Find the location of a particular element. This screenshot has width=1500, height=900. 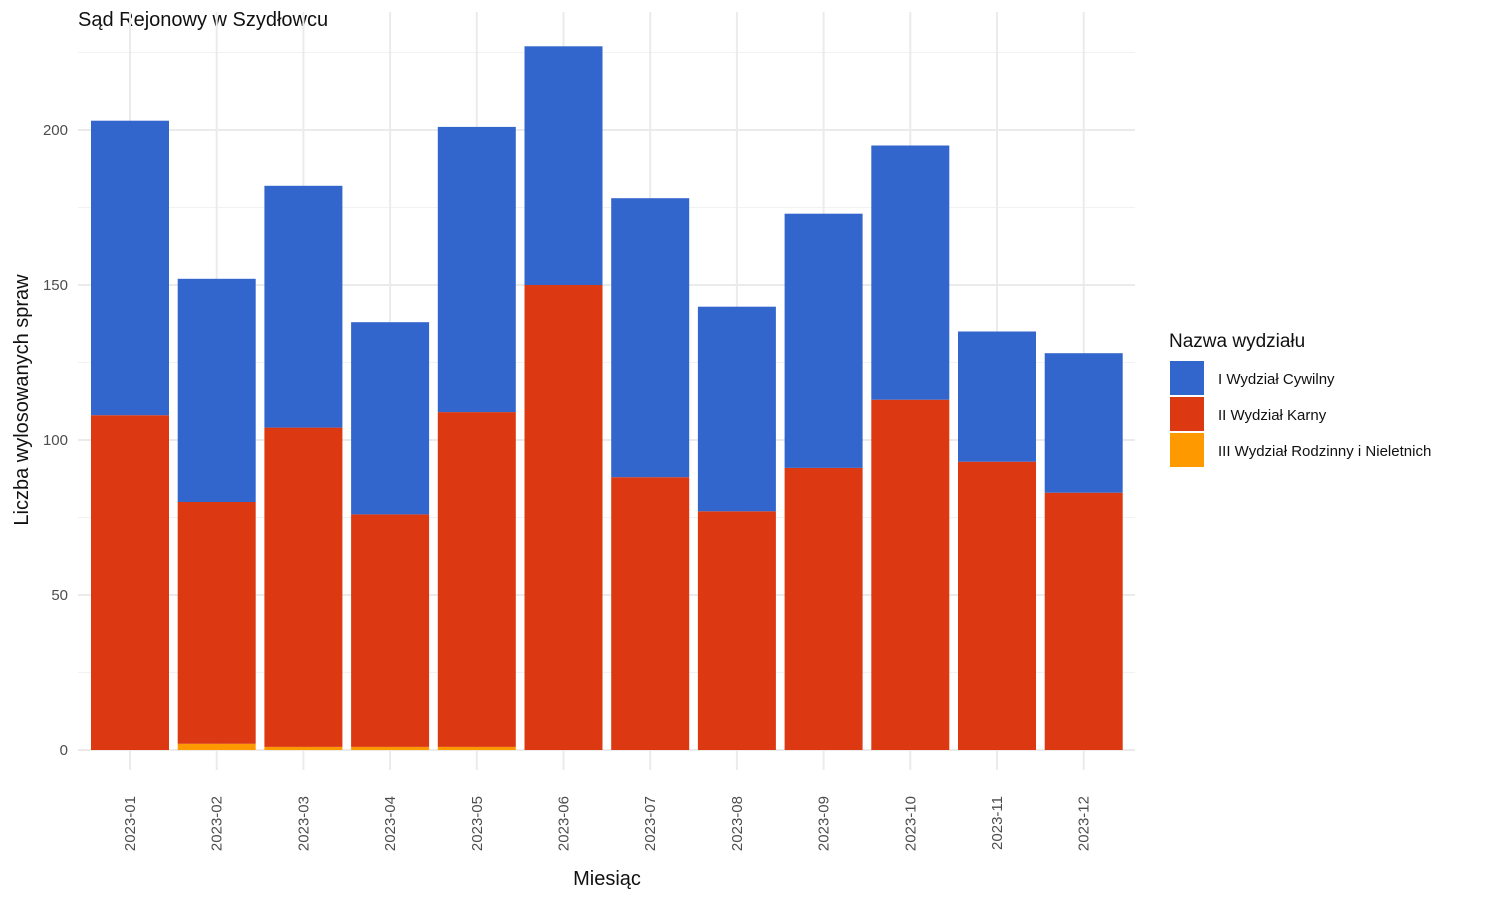

bar-2023-02-I is located at coordinates (216, 390).